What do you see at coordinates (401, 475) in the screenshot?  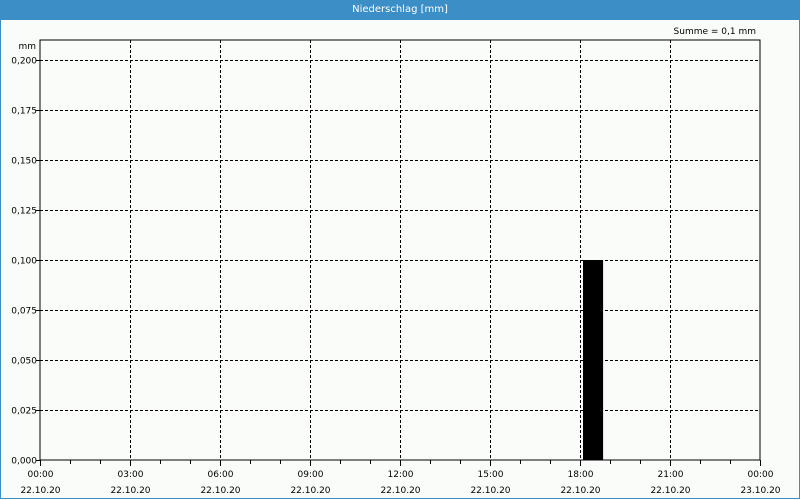 I see `x-tick-time: 12:00` at bounding box center [401, 475].